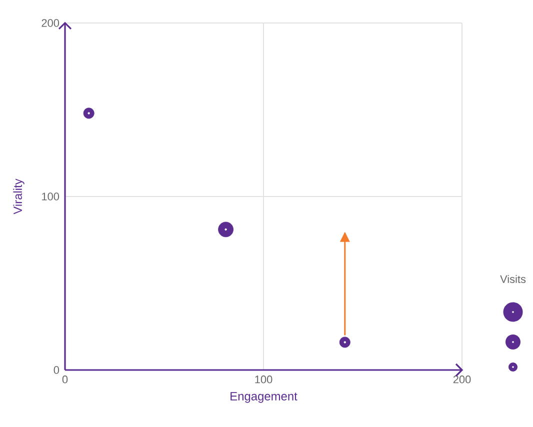  What do you see at coordinates (51, 196) in the screenshot?
I see `y-tick-label: 100` at bounding box center [51, 196].